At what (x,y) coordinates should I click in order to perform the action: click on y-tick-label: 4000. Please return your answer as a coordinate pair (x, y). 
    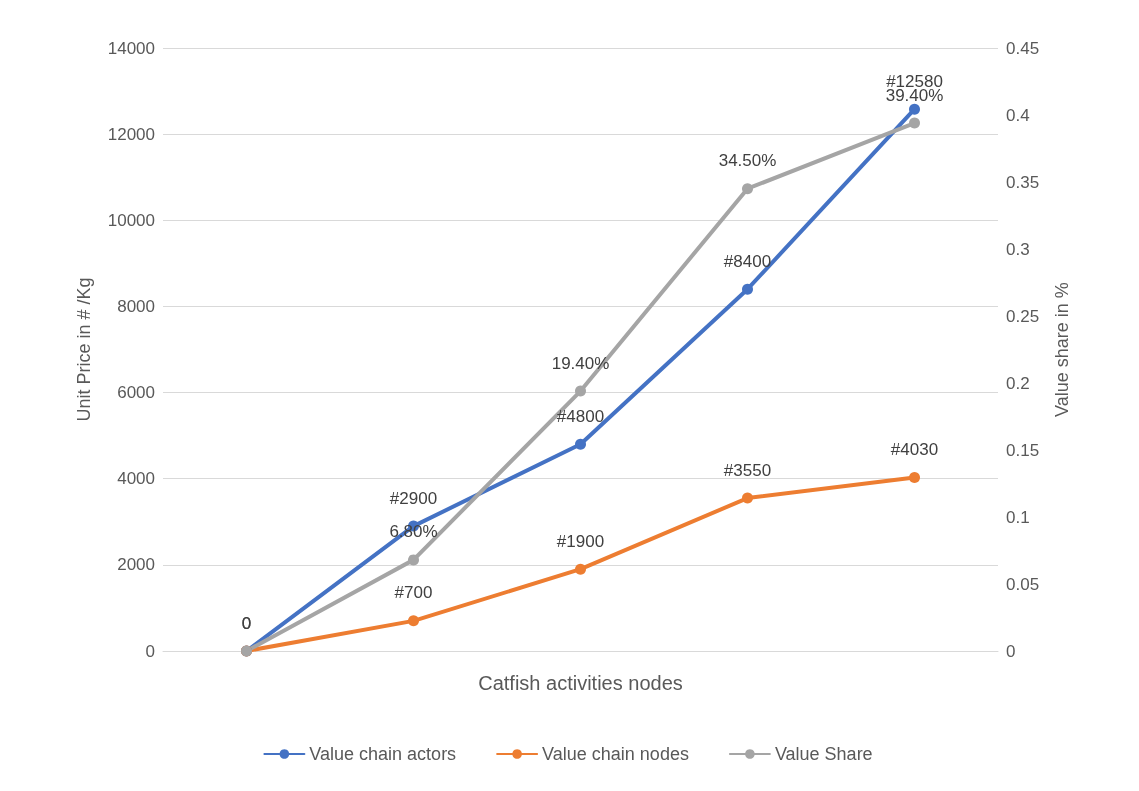
    Looking at the image, I should click on (136, 479).